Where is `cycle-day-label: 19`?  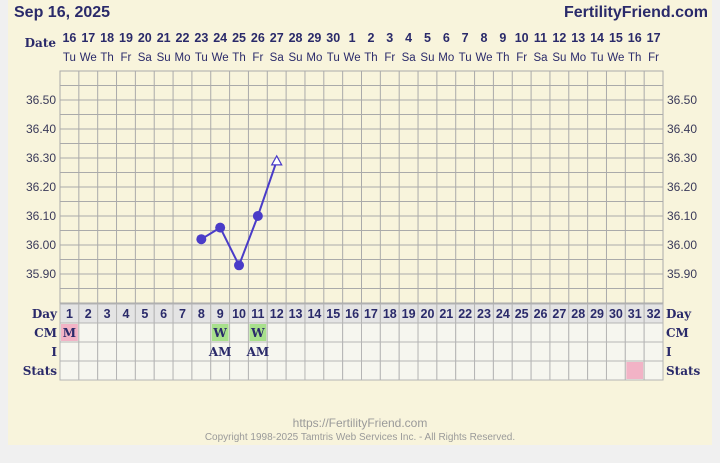 cycle-day-label: 19 is located at coordinates (409, 314).